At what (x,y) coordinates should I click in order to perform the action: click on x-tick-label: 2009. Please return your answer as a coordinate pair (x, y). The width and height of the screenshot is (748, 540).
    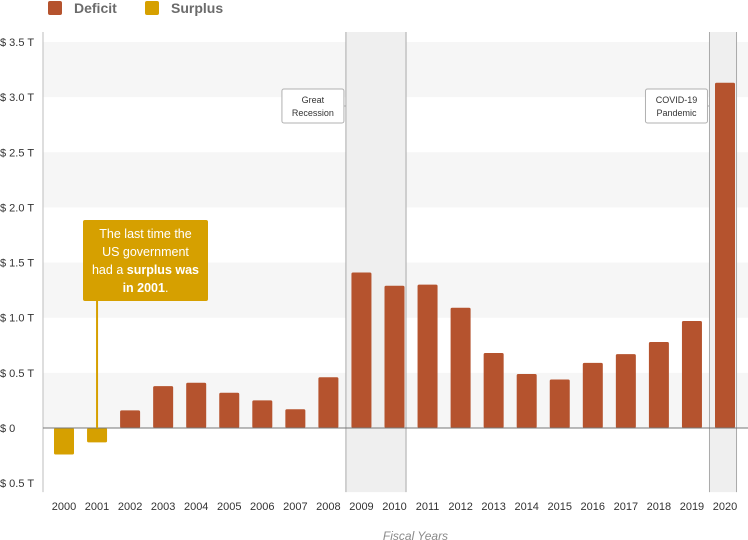
    Looking at the image, I should click on (361, 507).